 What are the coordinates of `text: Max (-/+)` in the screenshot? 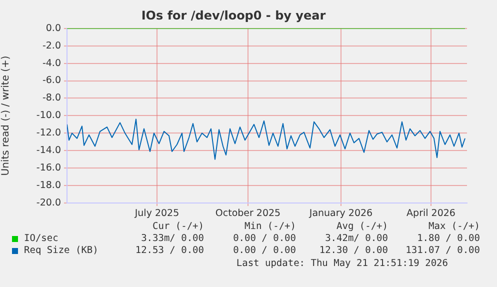 It's located at (454, 227).